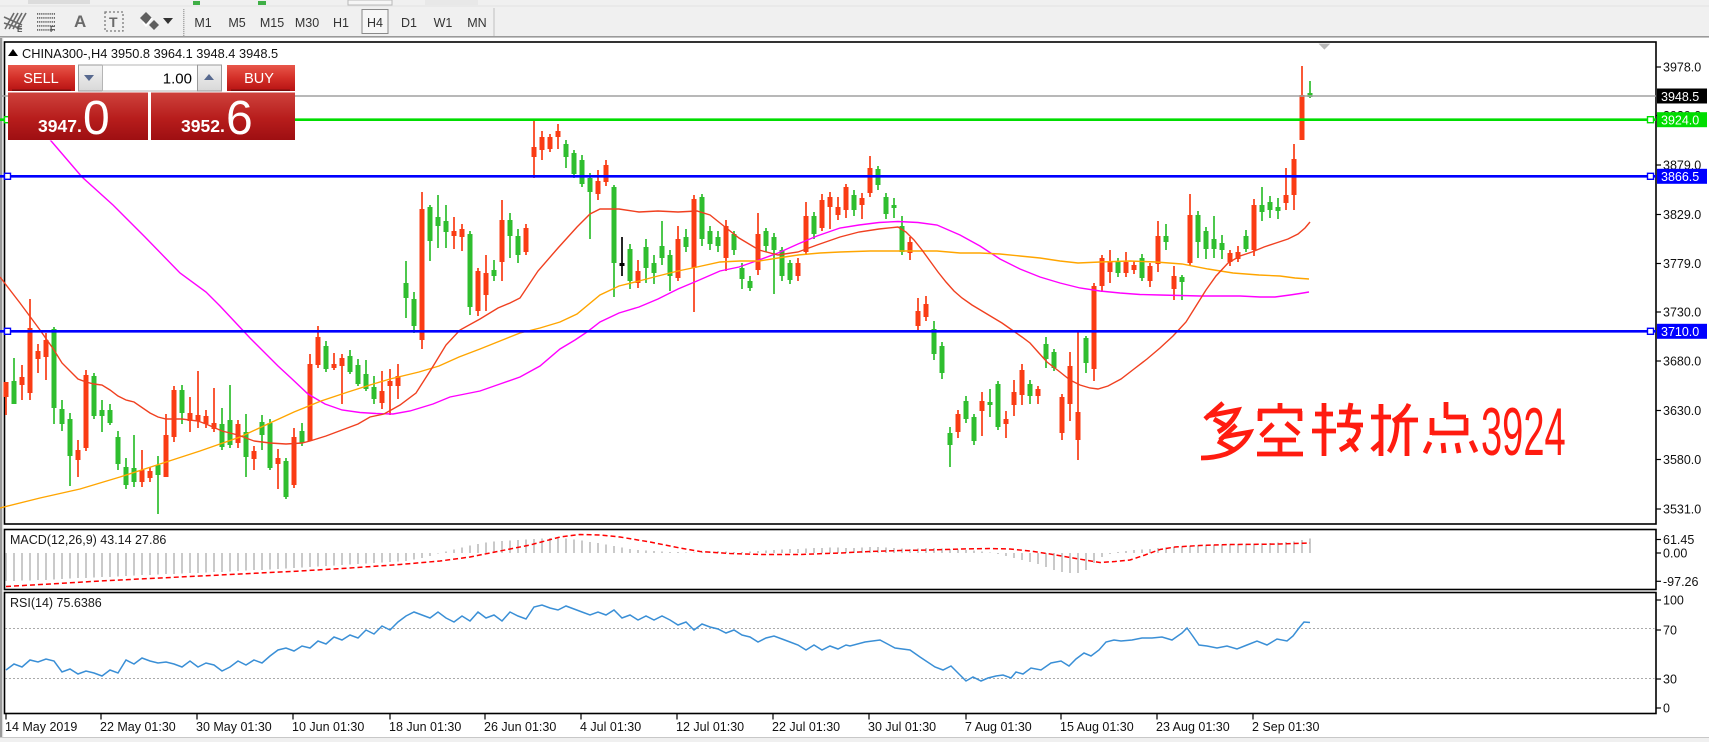 Image resolution: width=1709 pixels, height=742 pixels. Describe the element at coordinates (1523, 431) in the screenshot. I see `svg-text: 3924` at that location.